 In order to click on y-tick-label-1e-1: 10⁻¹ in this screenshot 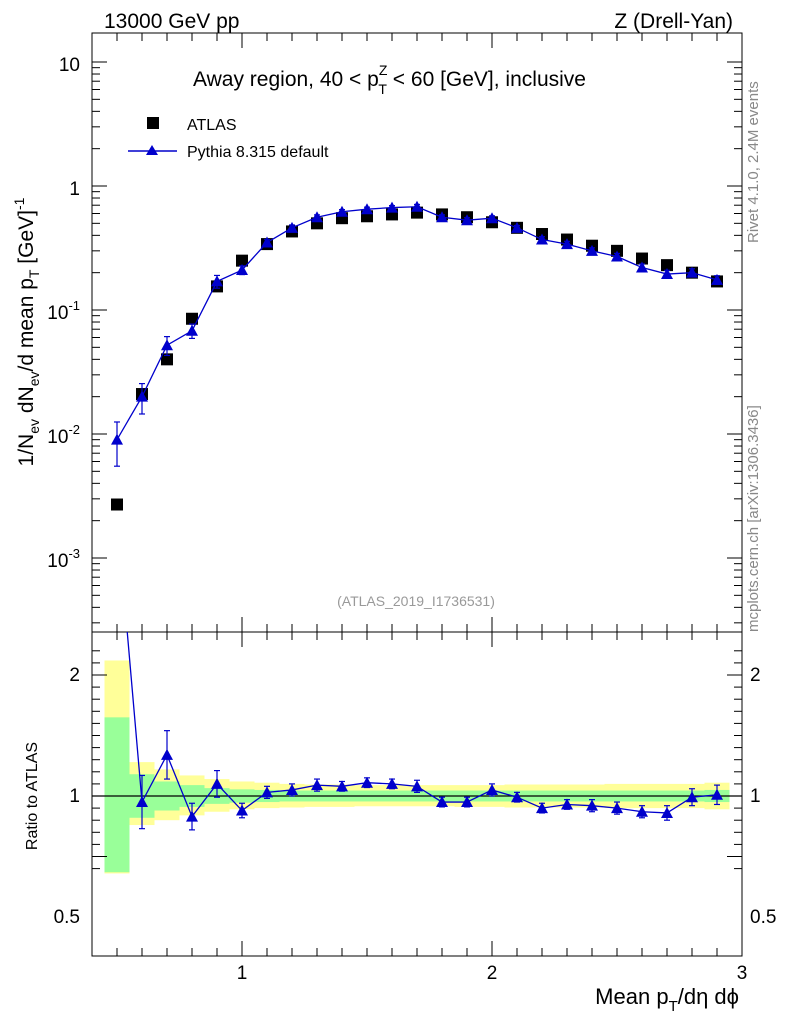, I will do `click(63, 311)`.